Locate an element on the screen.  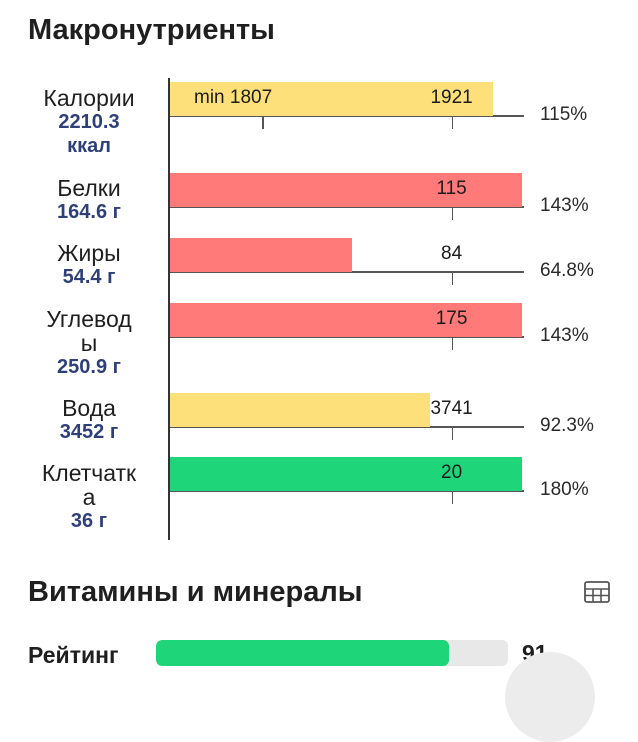
nutrient-amount: ккал is located at coordinates (89, 146).